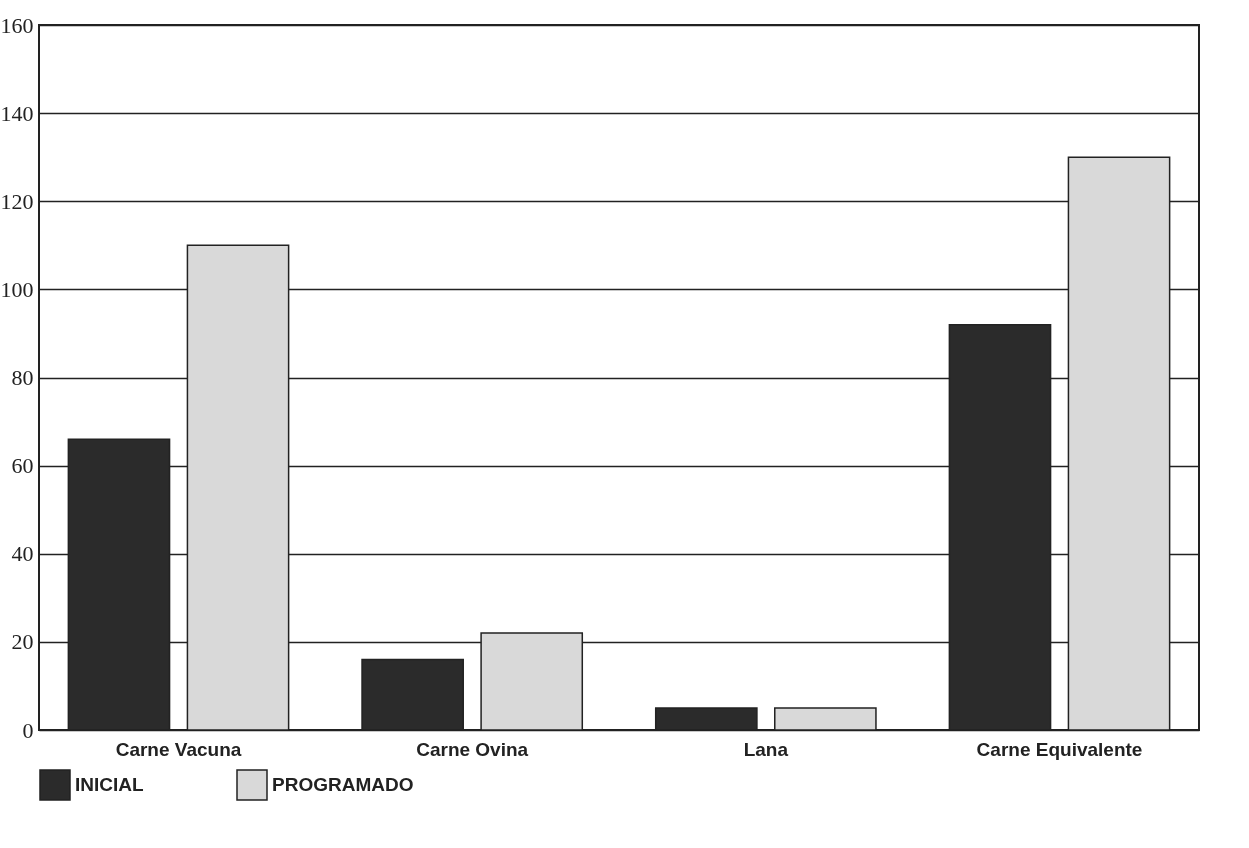  Describe the element at coordinates (22, 377) in the screenshot. I see `y-tick-label: 80` at that location.